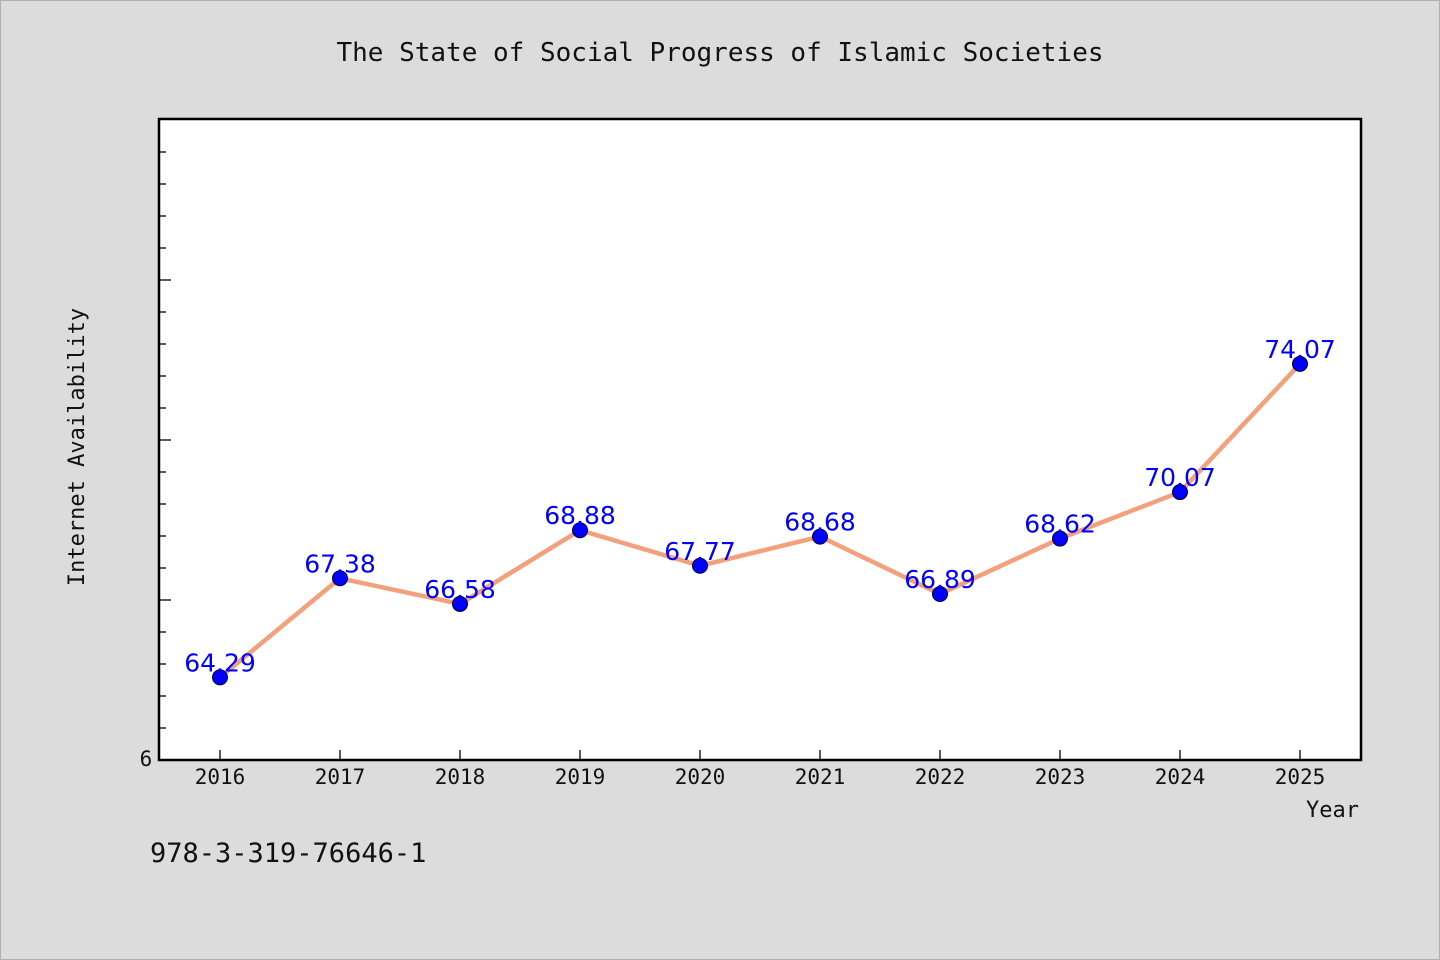 The image size is (1440, 960). Describe the element at coordinates (940, 777) in the screenshot. I see `x-tick-label: 2022` at that location.